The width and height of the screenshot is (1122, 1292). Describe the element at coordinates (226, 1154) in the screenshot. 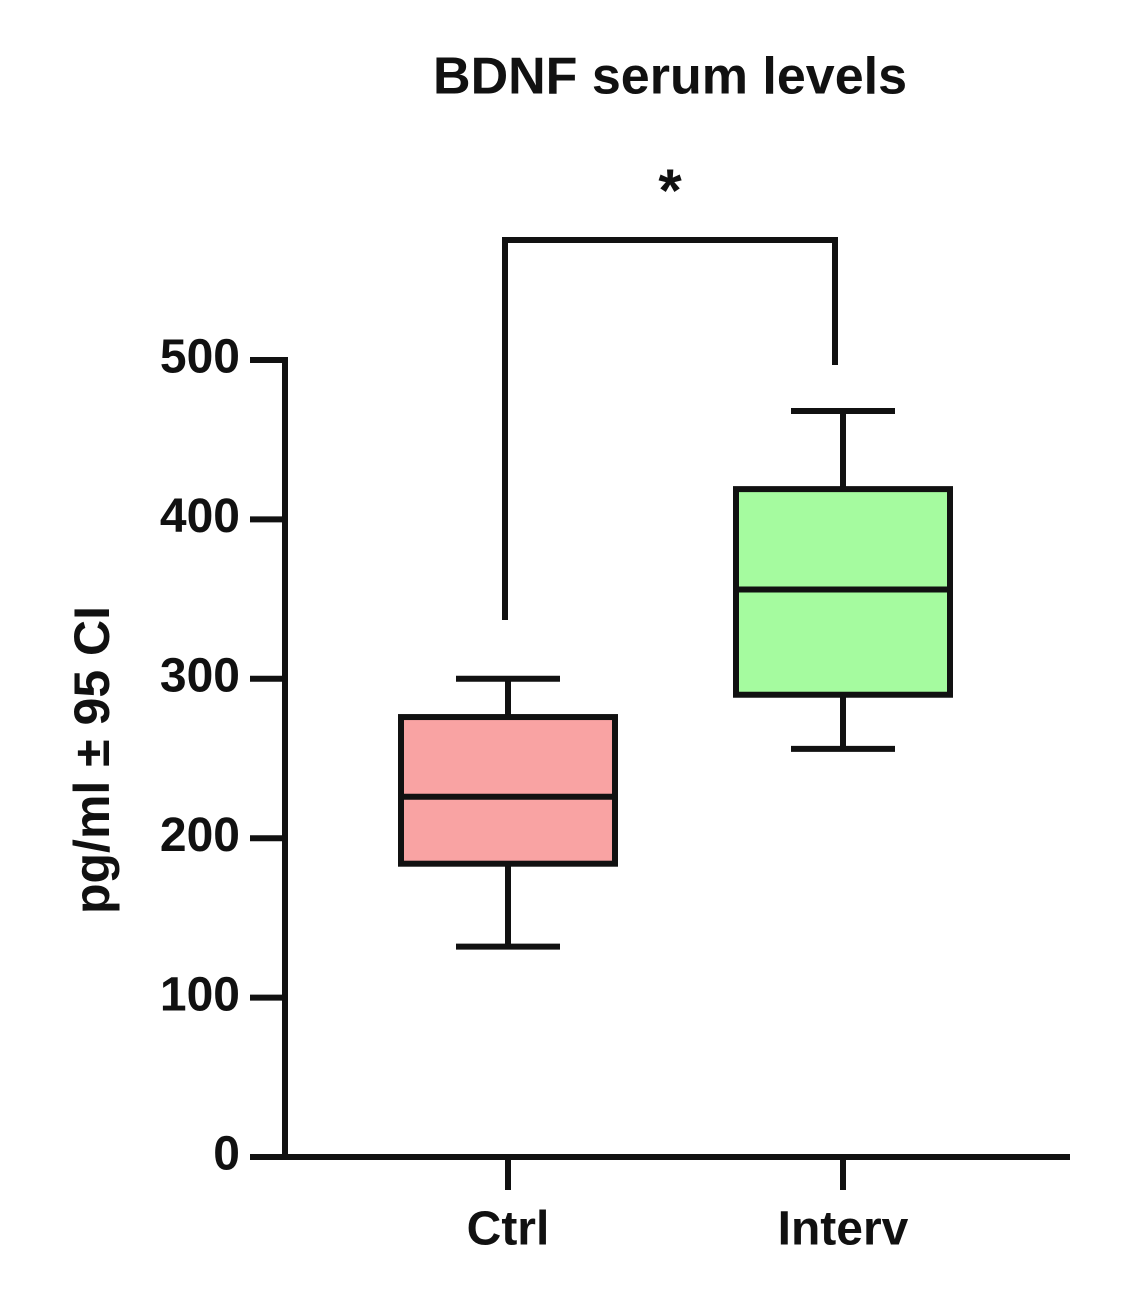

I see `y-tick-label: 0` at that location.